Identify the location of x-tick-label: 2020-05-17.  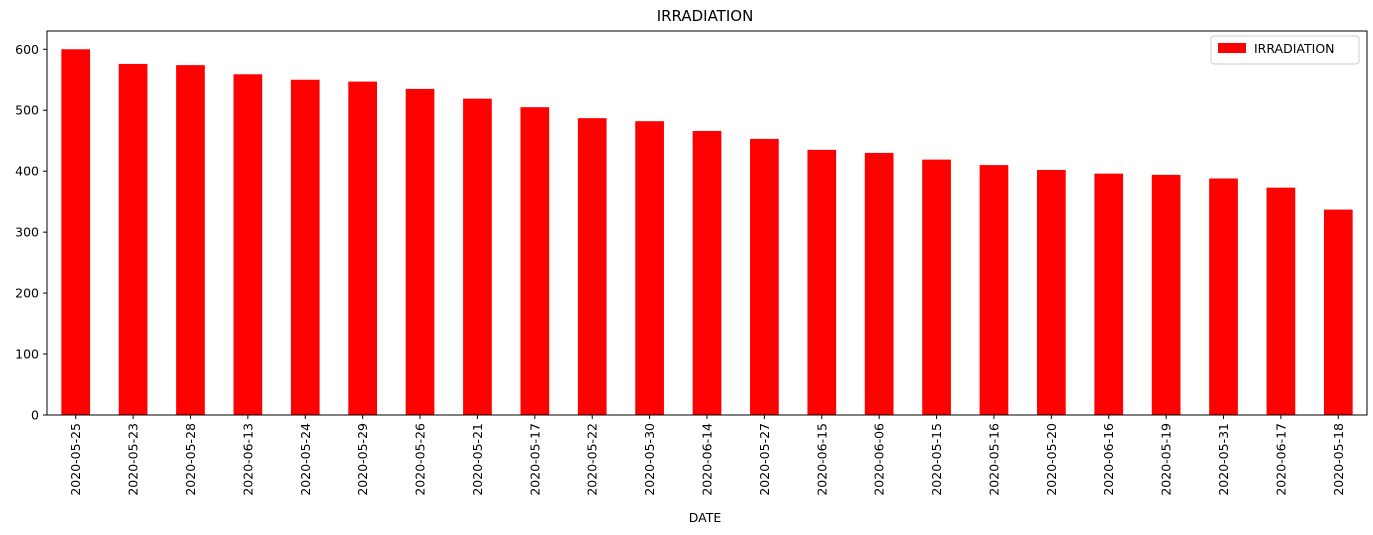
(534, 459).